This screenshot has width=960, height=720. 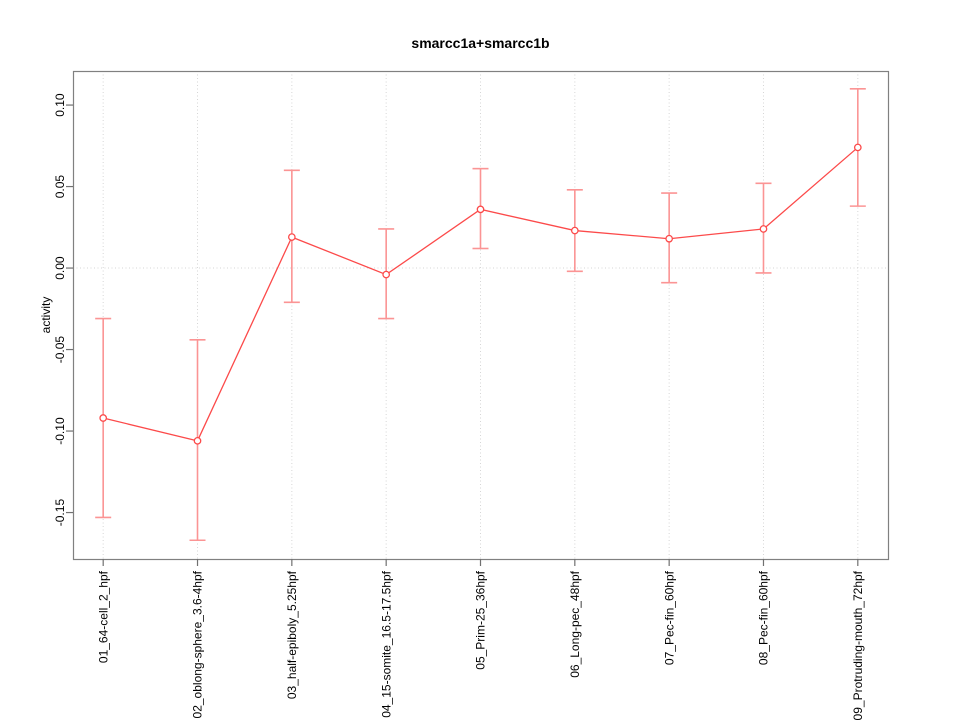 I want to click on x-tick-label: 02_oblong-sphere_3.6-4hpf, so click(x=198, y=644).